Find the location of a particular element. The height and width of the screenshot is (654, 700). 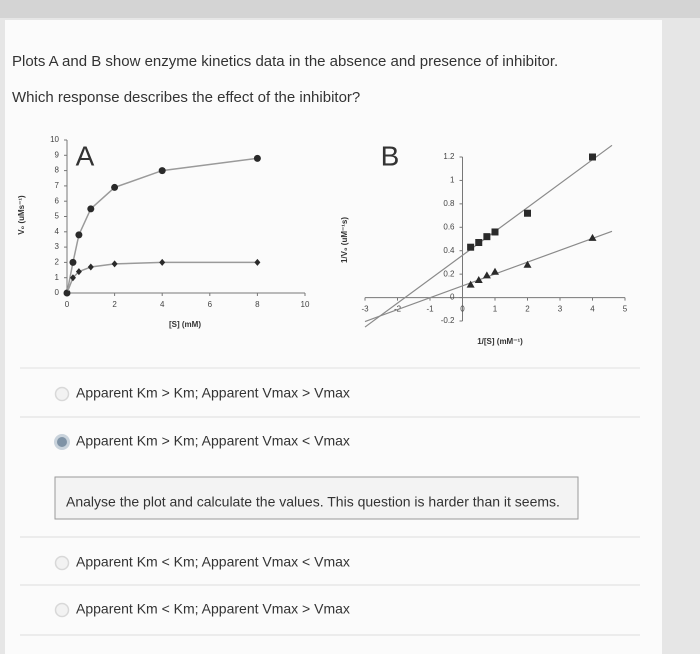

y-tick-label: 8 is located at coordinates (57, 170).